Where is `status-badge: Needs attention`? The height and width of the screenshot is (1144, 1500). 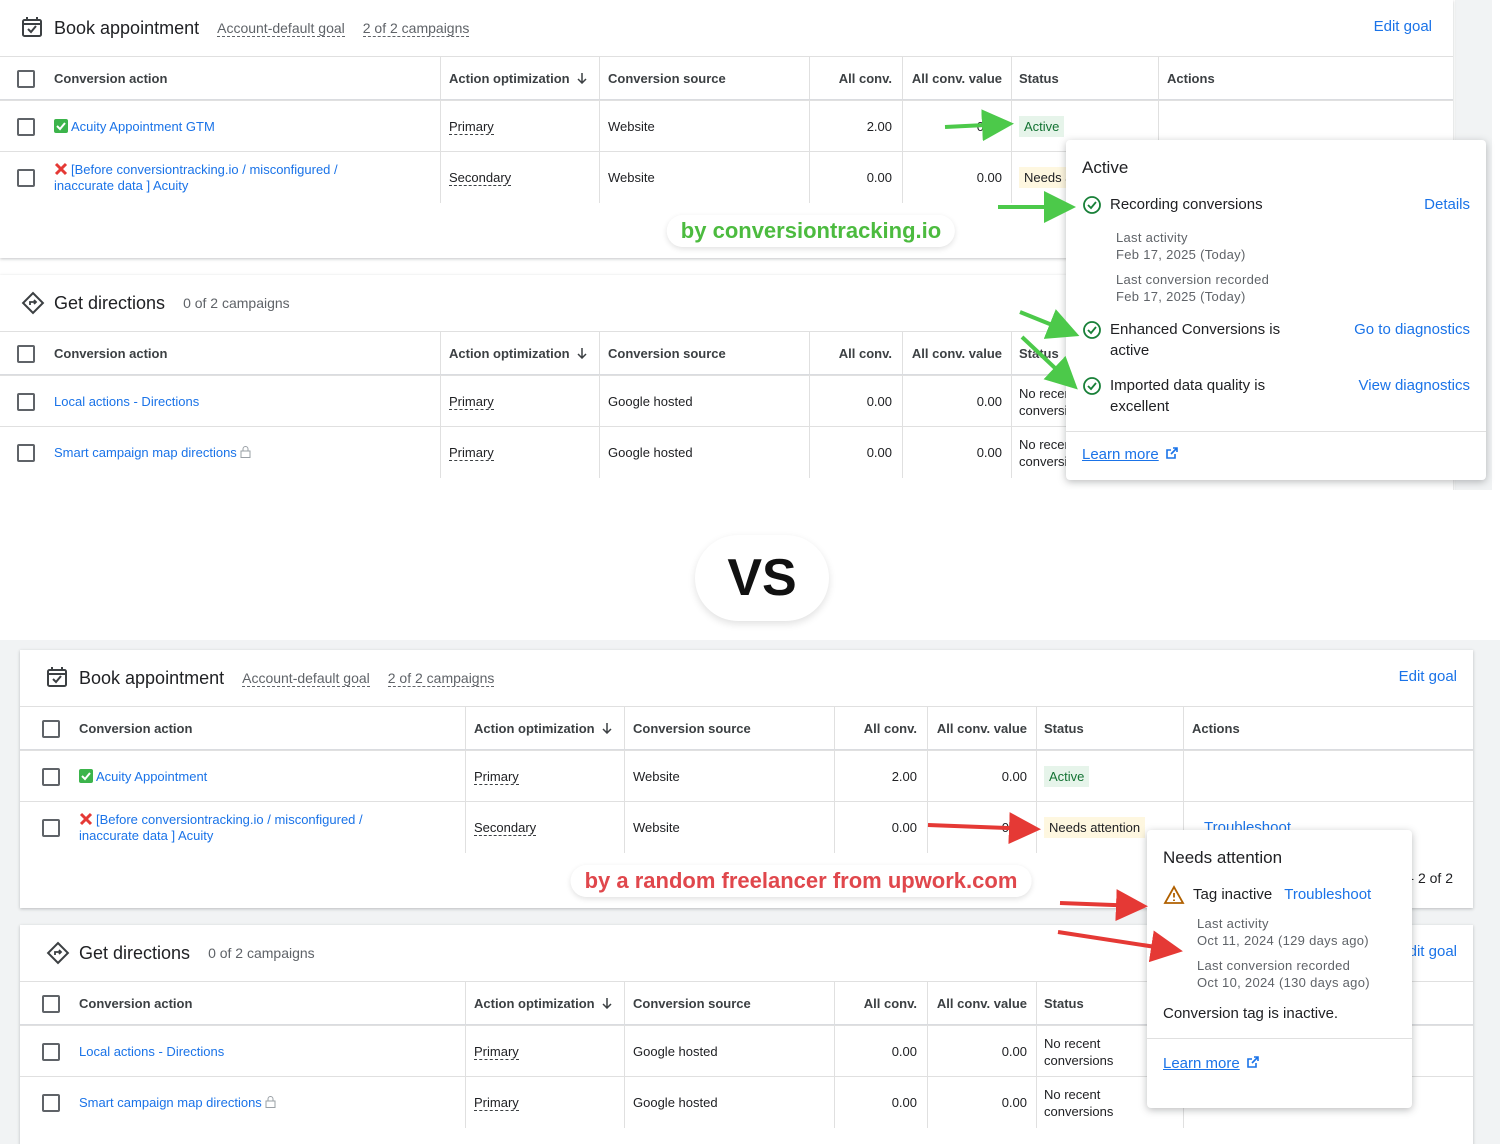
status-badge: Needs attention is located at coordinates (1095, 827).